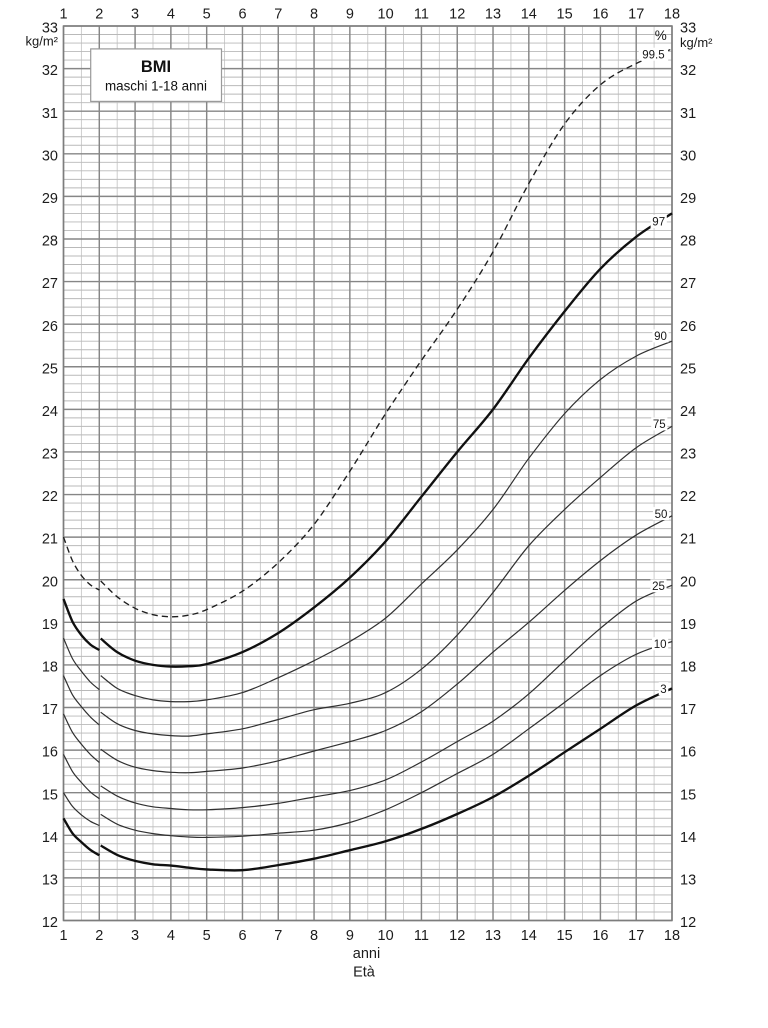 The image size is (768, 1028). I want to click on svg-text: Età, so click(364, 973).